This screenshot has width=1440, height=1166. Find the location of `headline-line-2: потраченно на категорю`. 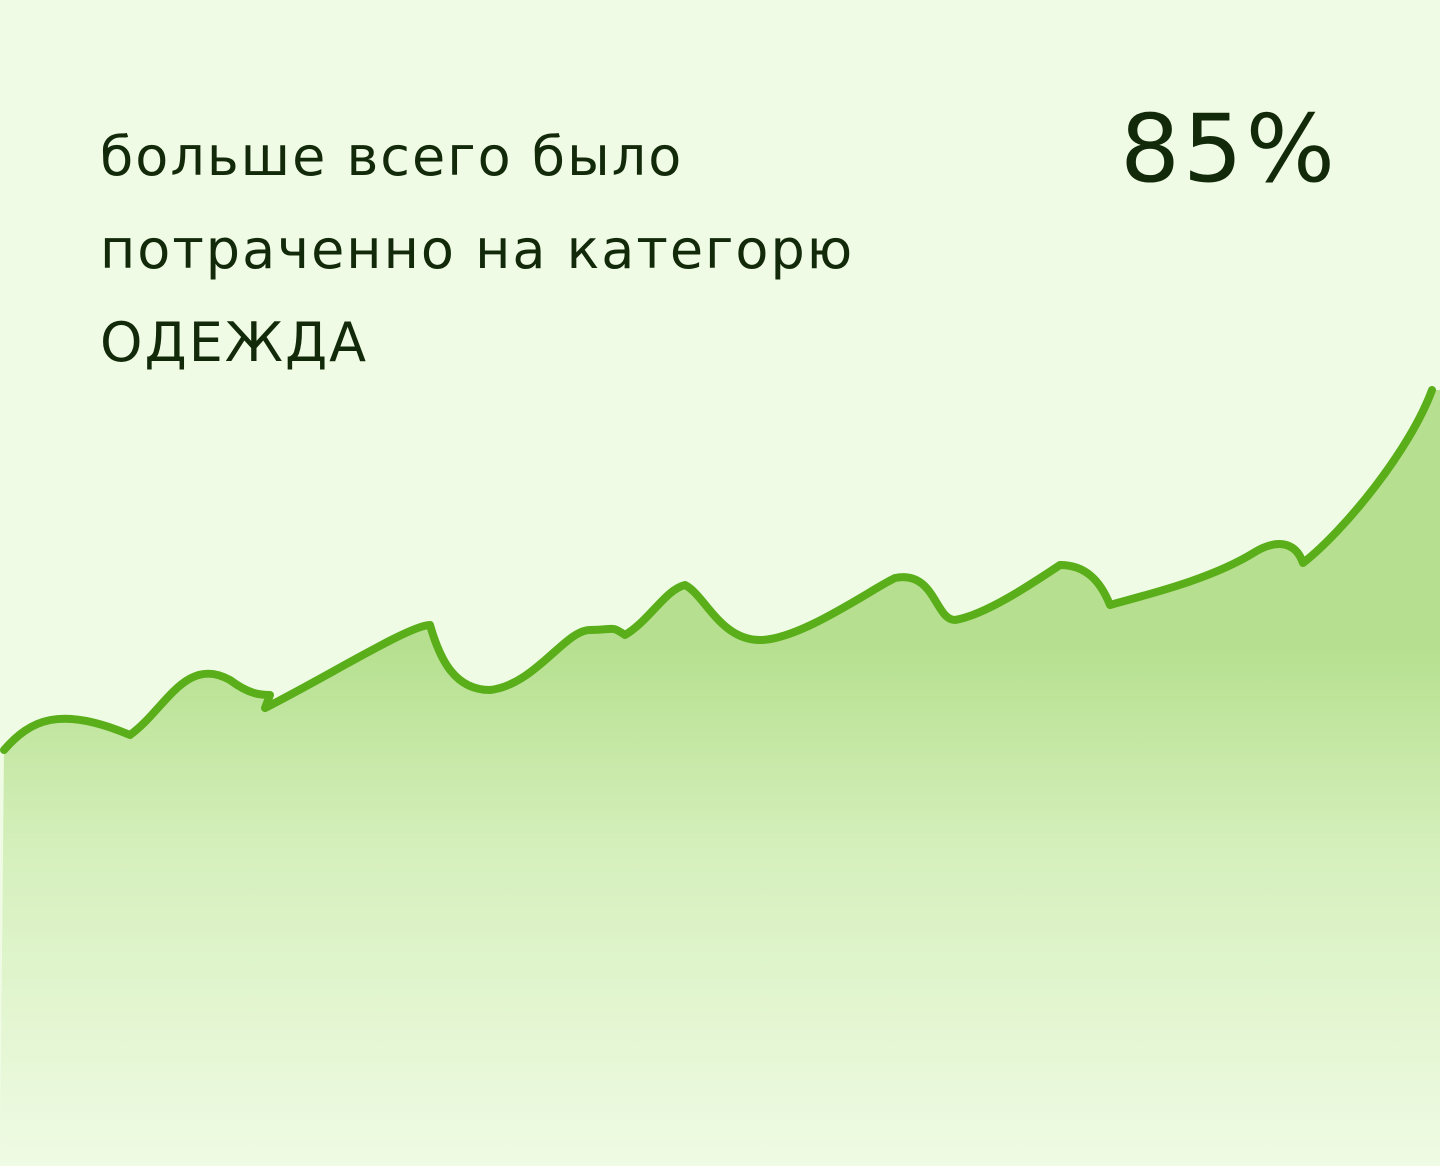

headline-line-2: потраченно на категорю is located at coordinates (477, 249).